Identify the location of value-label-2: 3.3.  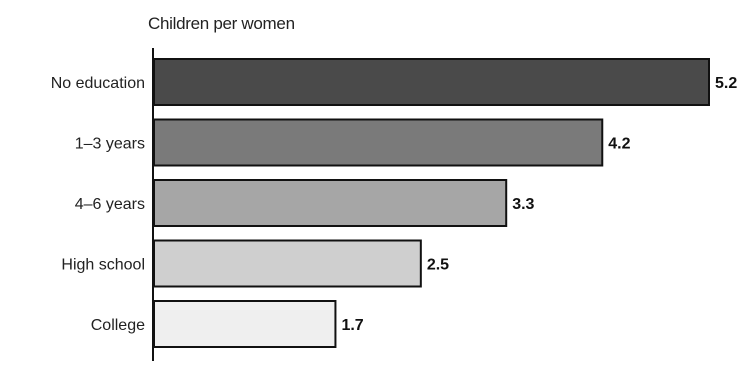
(523, 204).